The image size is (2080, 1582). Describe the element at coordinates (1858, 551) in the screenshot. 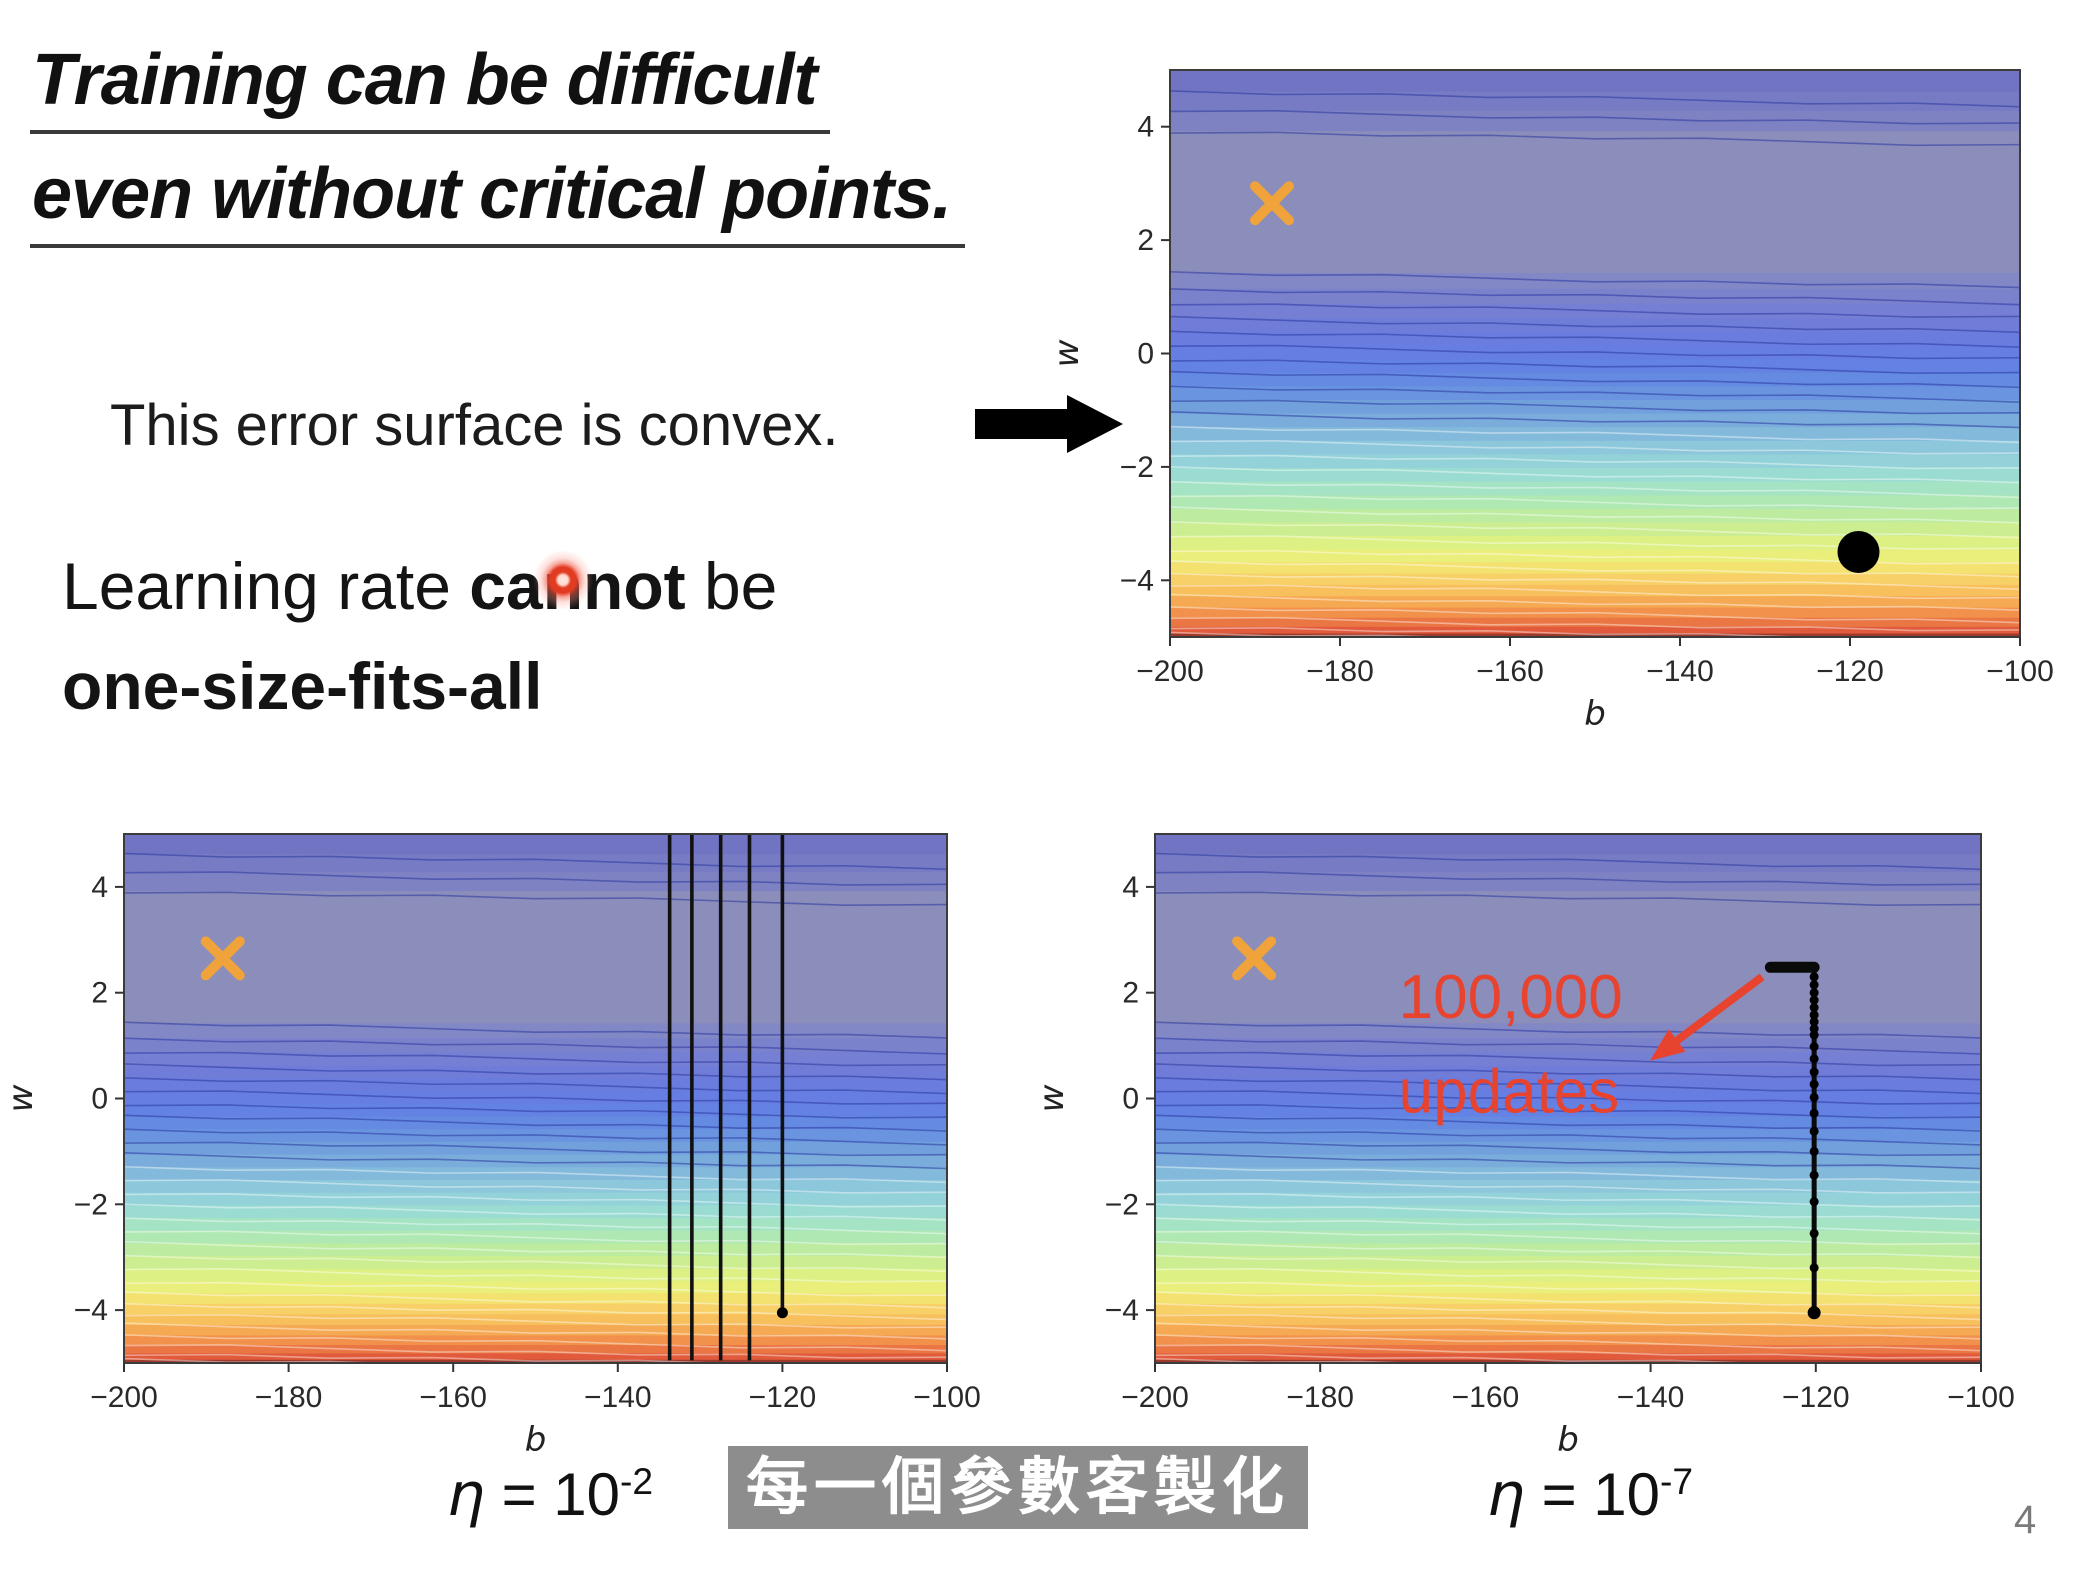

I see `start-point-dot` at that location.